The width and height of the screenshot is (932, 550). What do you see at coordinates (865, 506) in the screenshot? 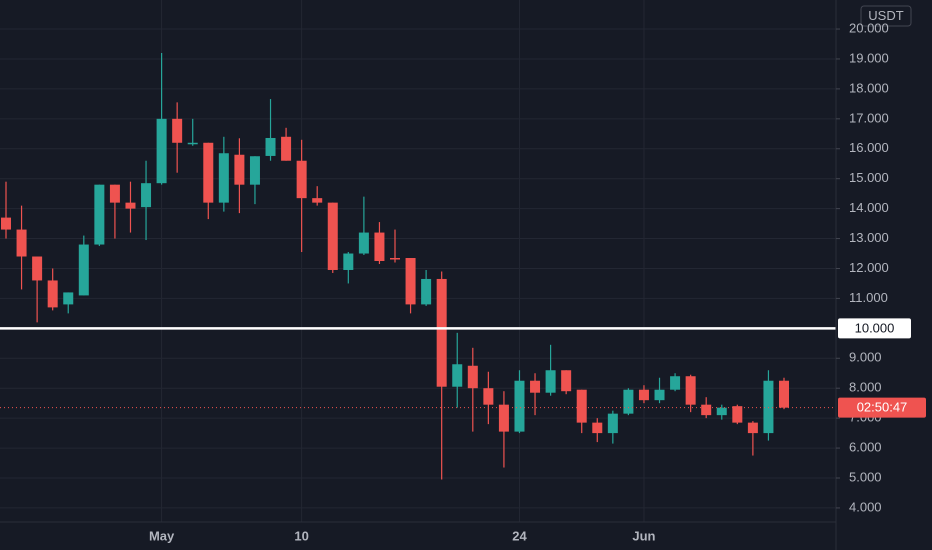
I see `y-tick-label: 4.000` at bounding box center [865, 506].